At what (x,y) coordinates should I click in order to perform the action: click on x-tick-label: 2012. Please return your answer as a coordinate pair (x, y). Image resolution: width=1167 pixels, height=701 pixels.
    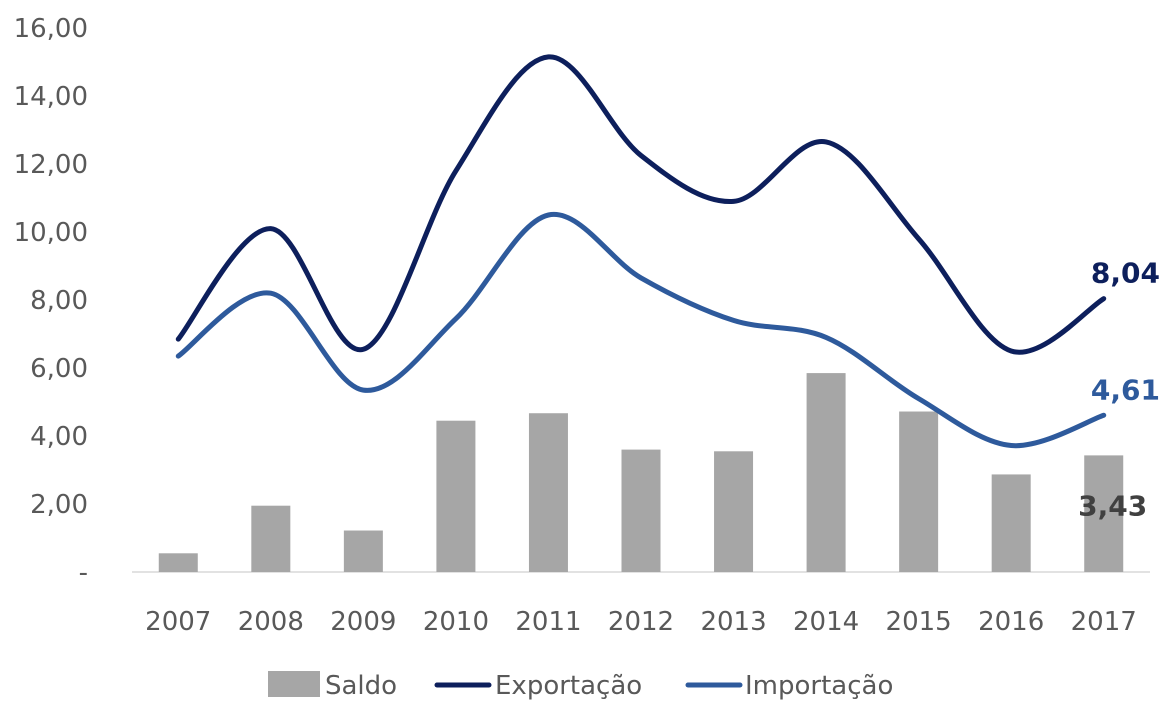
    Looking at the image, I should click on (641, 622).